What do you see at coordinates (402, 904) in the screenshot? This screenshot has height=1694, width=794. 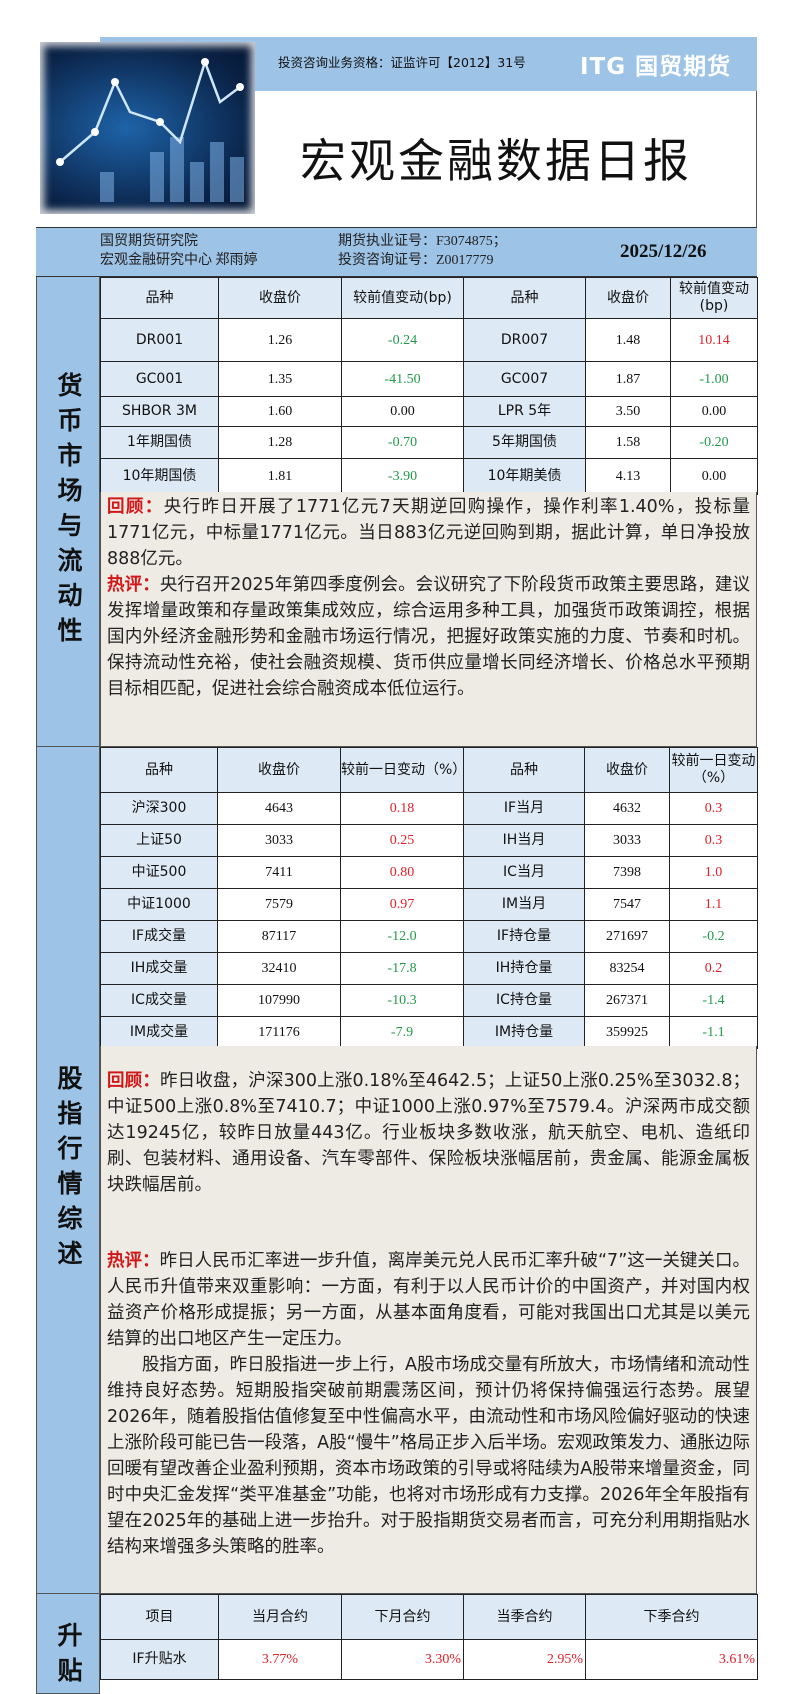 I see `change-value: 0.97` at bounding box center [402, 904].